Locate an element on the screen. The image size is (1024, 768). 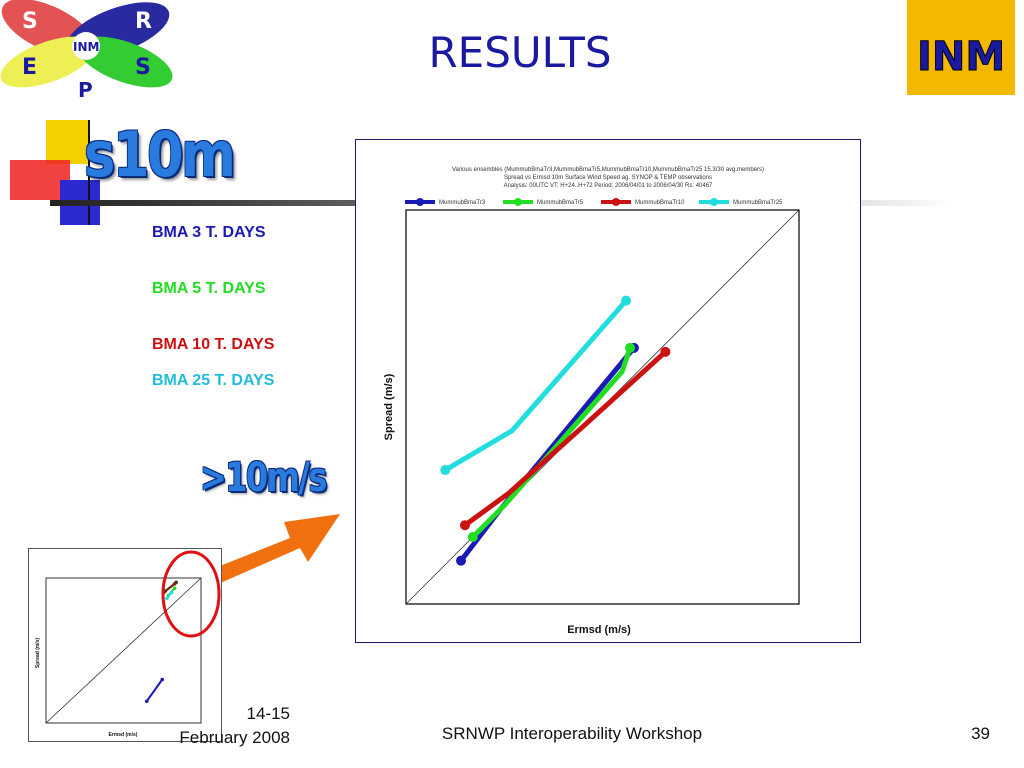
highlight-circle is located at coordinates (191, 594).